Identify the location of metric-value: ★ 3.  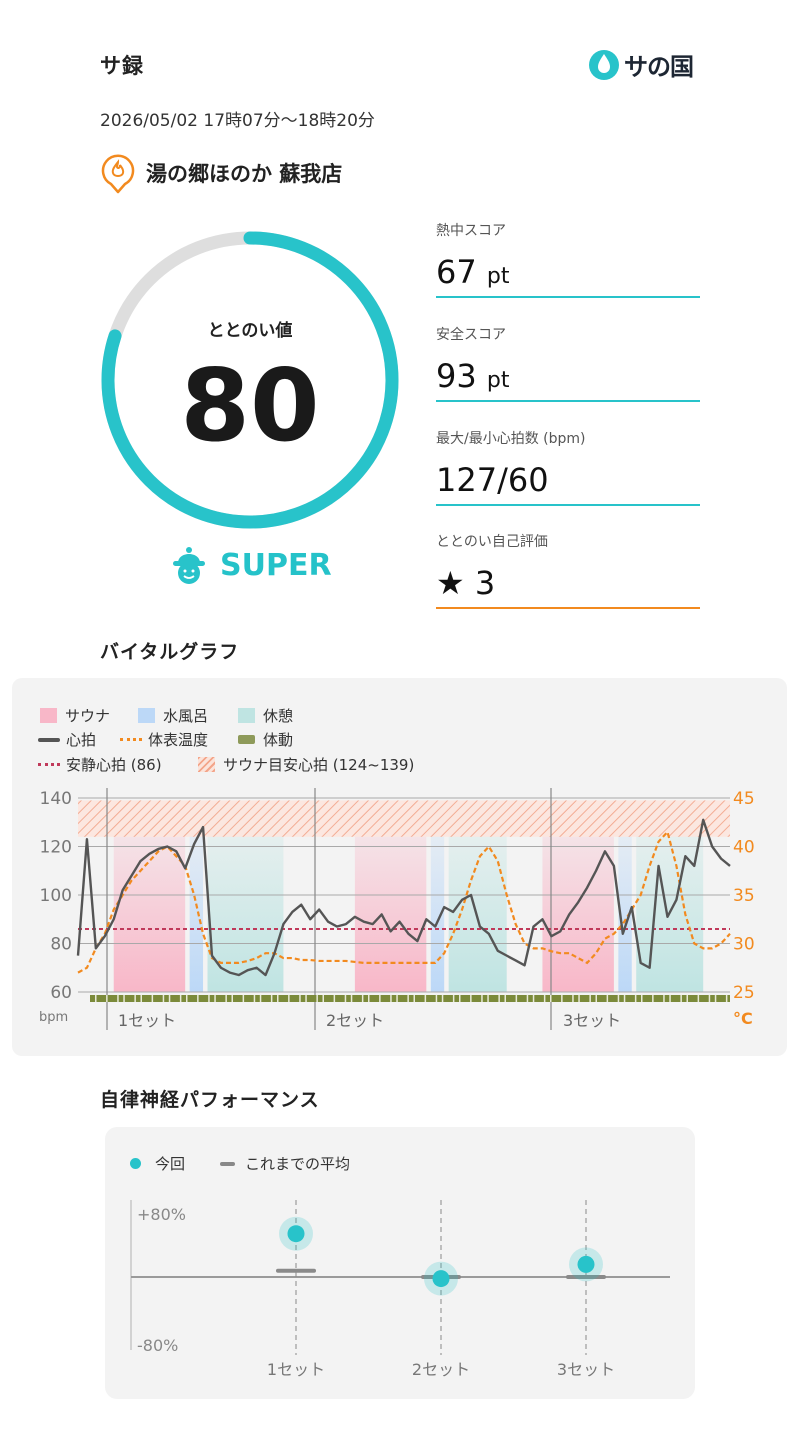
(568, 585).